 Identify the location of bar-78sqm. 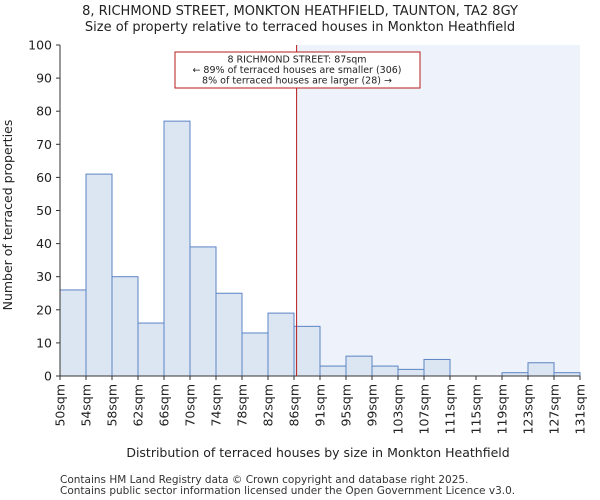
(255, 354).